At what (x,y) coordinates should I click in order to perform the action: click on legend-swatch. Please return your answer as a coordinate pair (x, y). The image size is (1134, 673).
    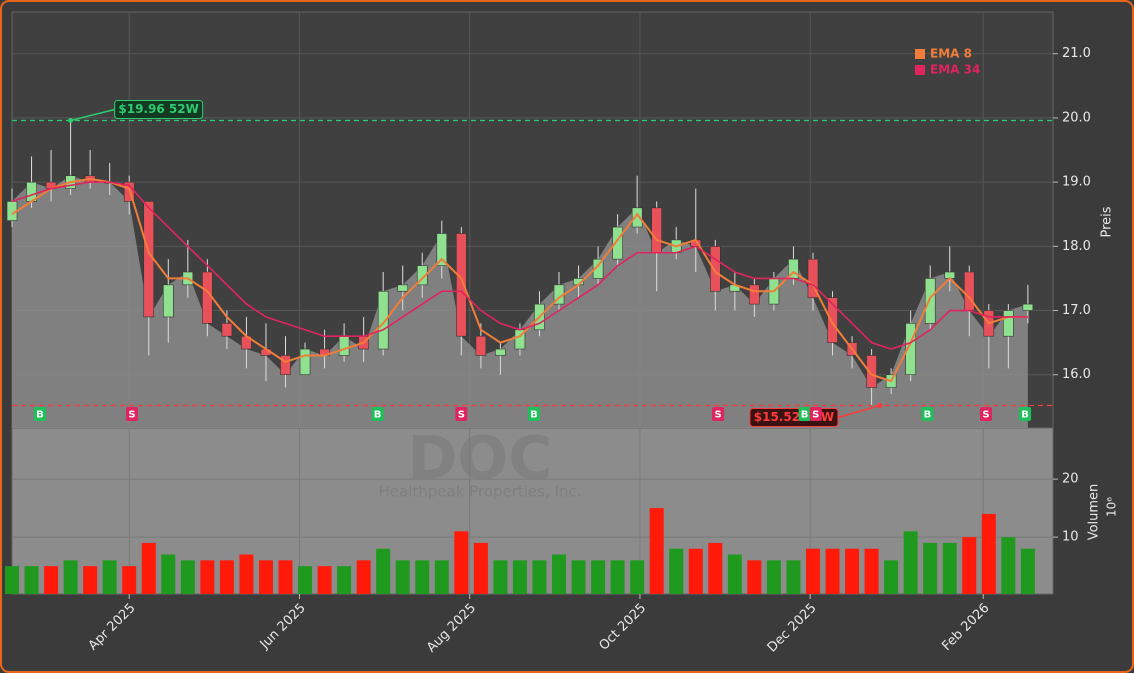
    Looking at the image, I should click on (920, 70).